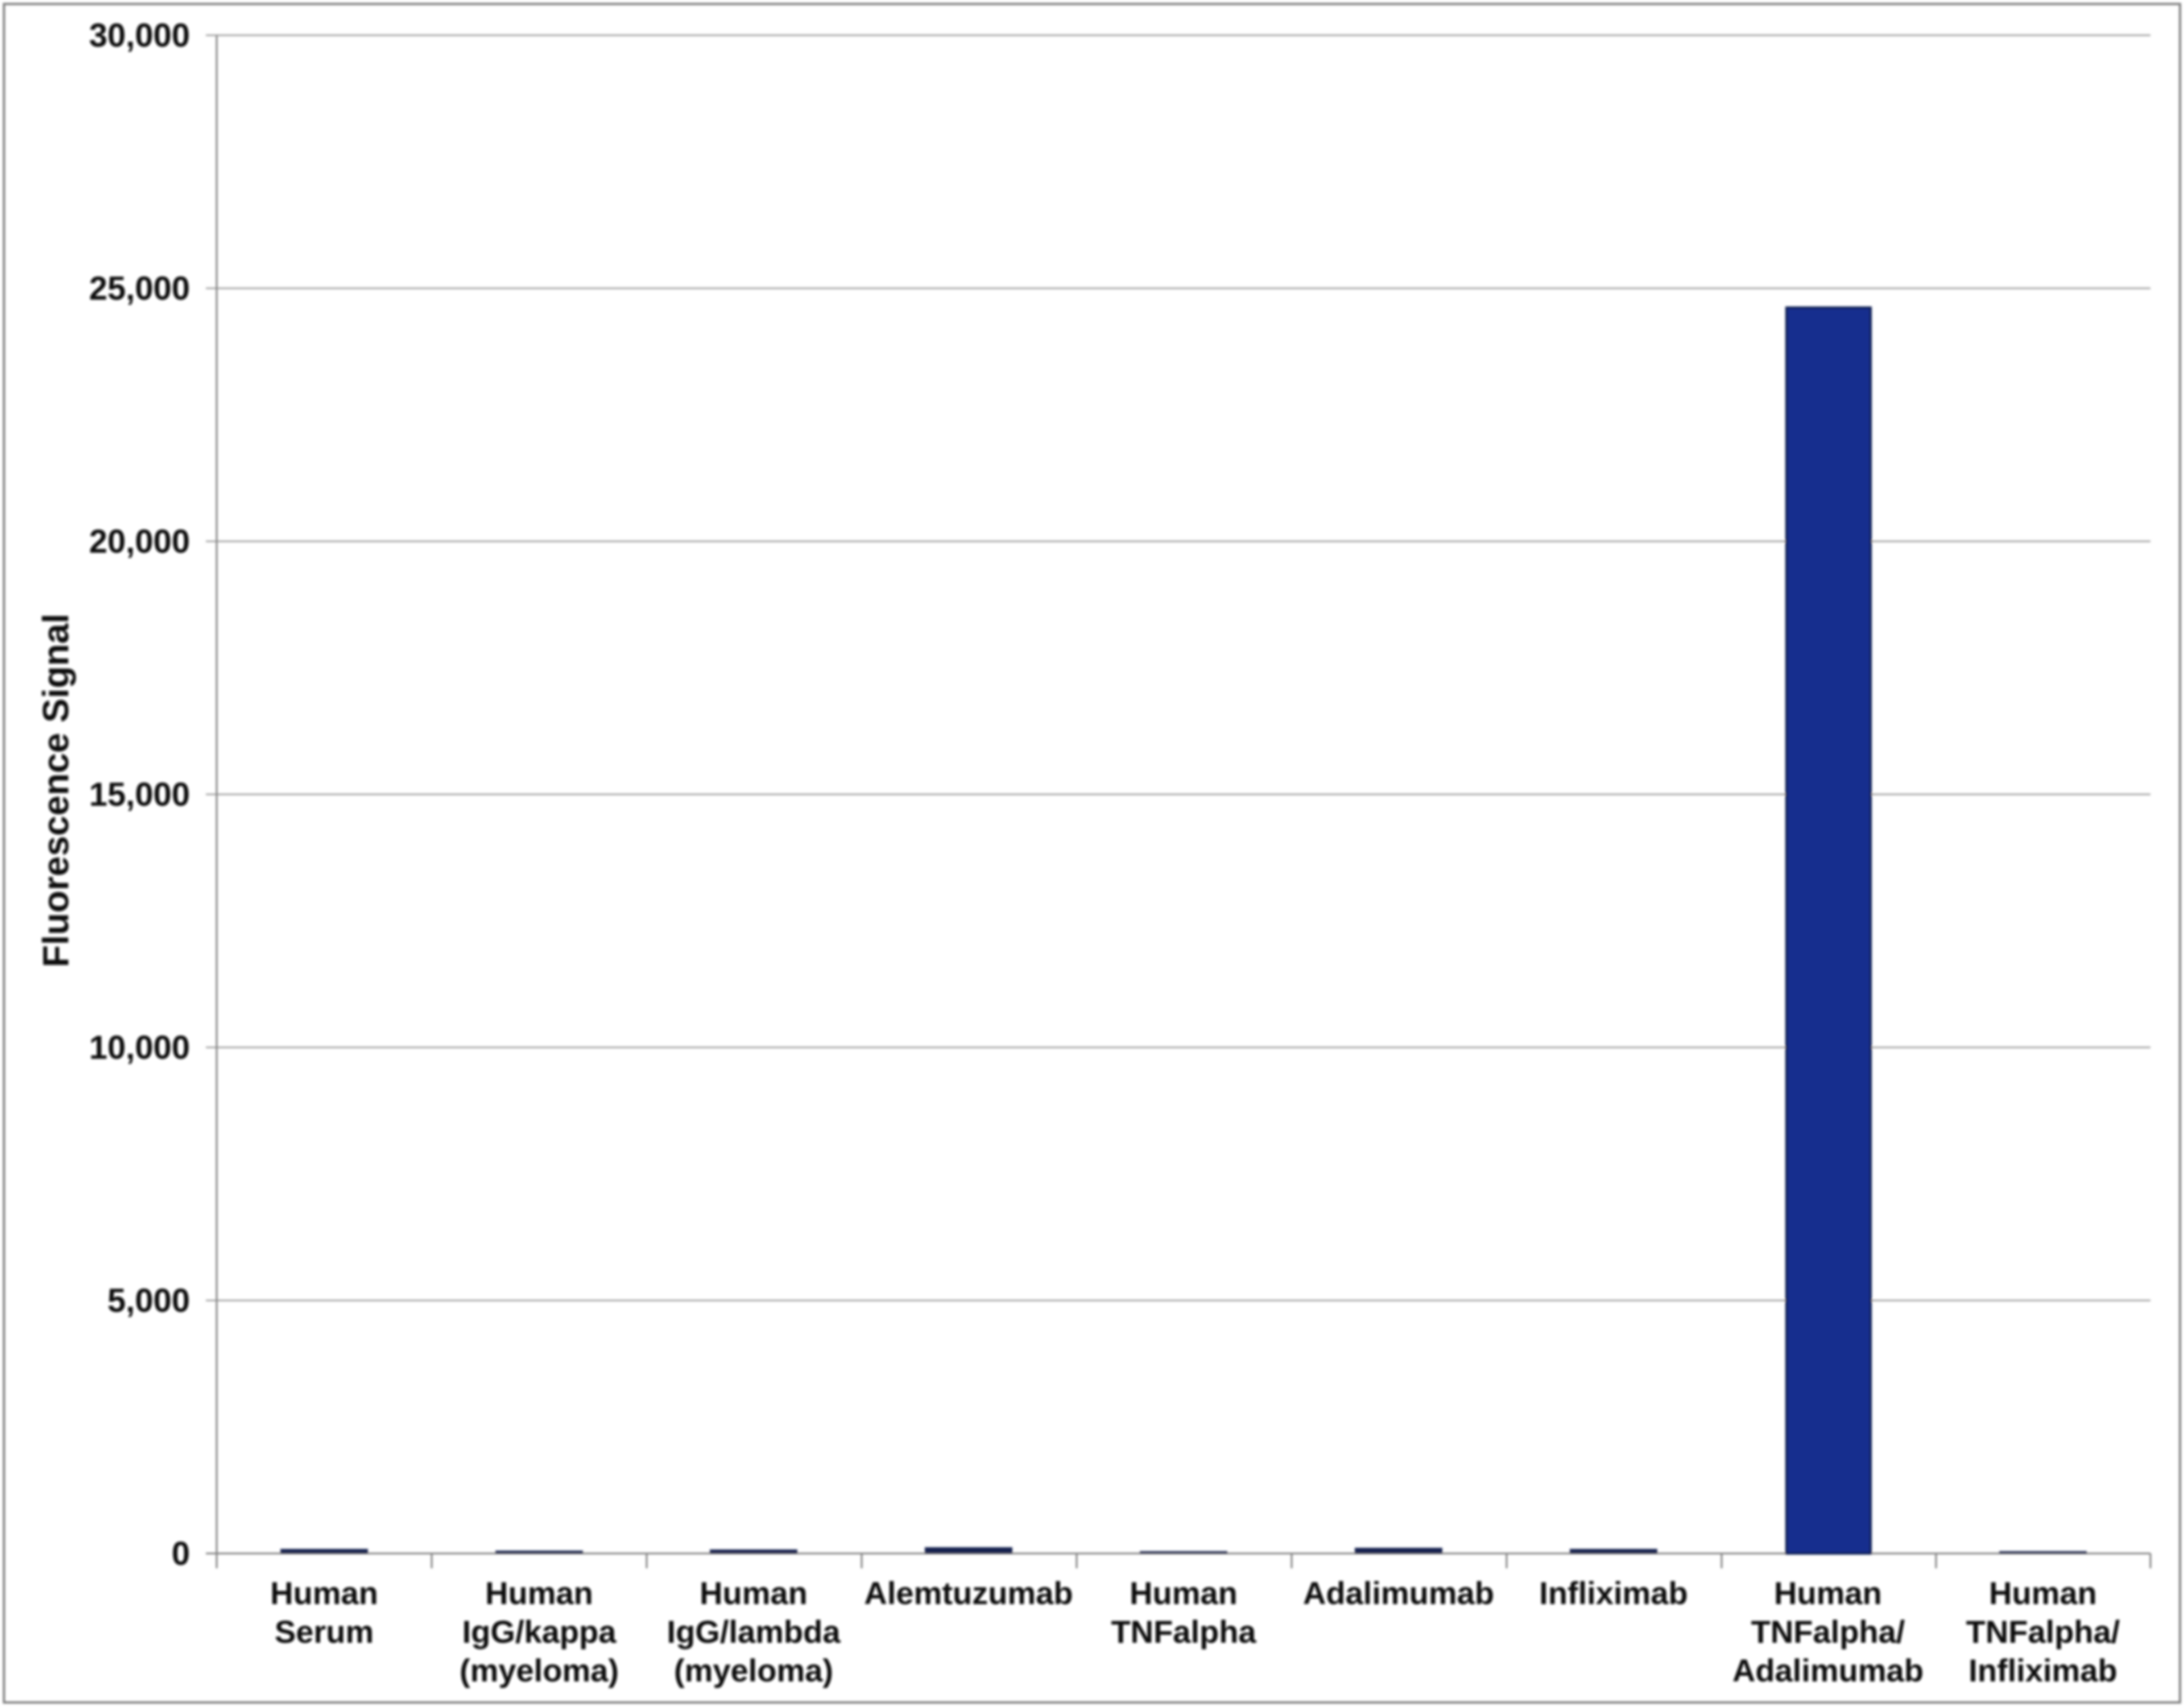  What do you see at coordinates (754, 1632) in the screenshot?
I see `svg-text: IgG/lambda` at bounding box center [754, 1632].